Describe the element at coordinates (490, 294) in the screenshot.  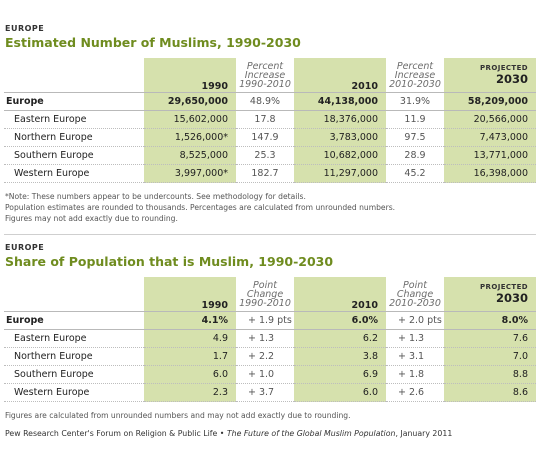
I see `projected-header: PROJECTED 2030` at that location.